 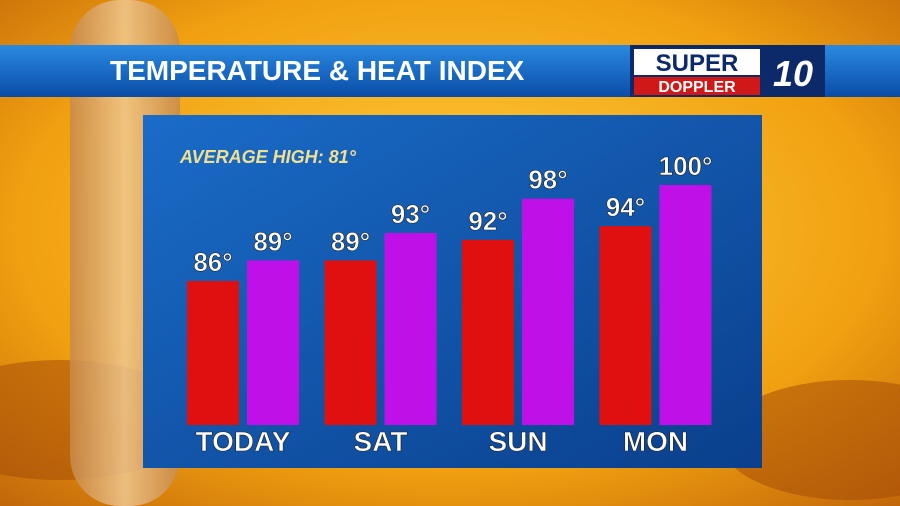 I want to click on x-tick-label: SUN, so click(x=517, y=441).